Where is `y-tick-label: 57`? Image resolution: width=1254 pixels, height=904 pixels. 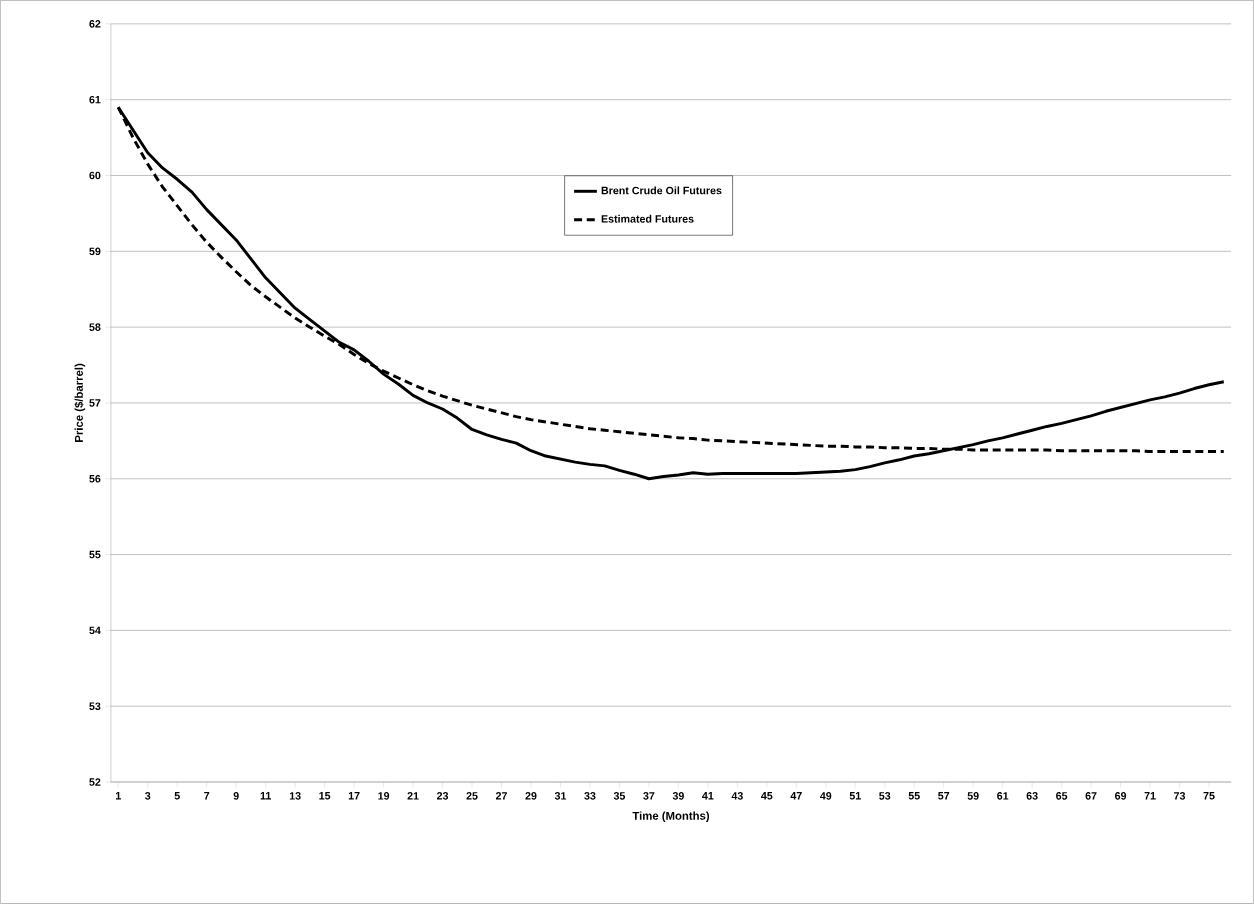
y-tick-label: 57 is located at coordinates (95, 403).